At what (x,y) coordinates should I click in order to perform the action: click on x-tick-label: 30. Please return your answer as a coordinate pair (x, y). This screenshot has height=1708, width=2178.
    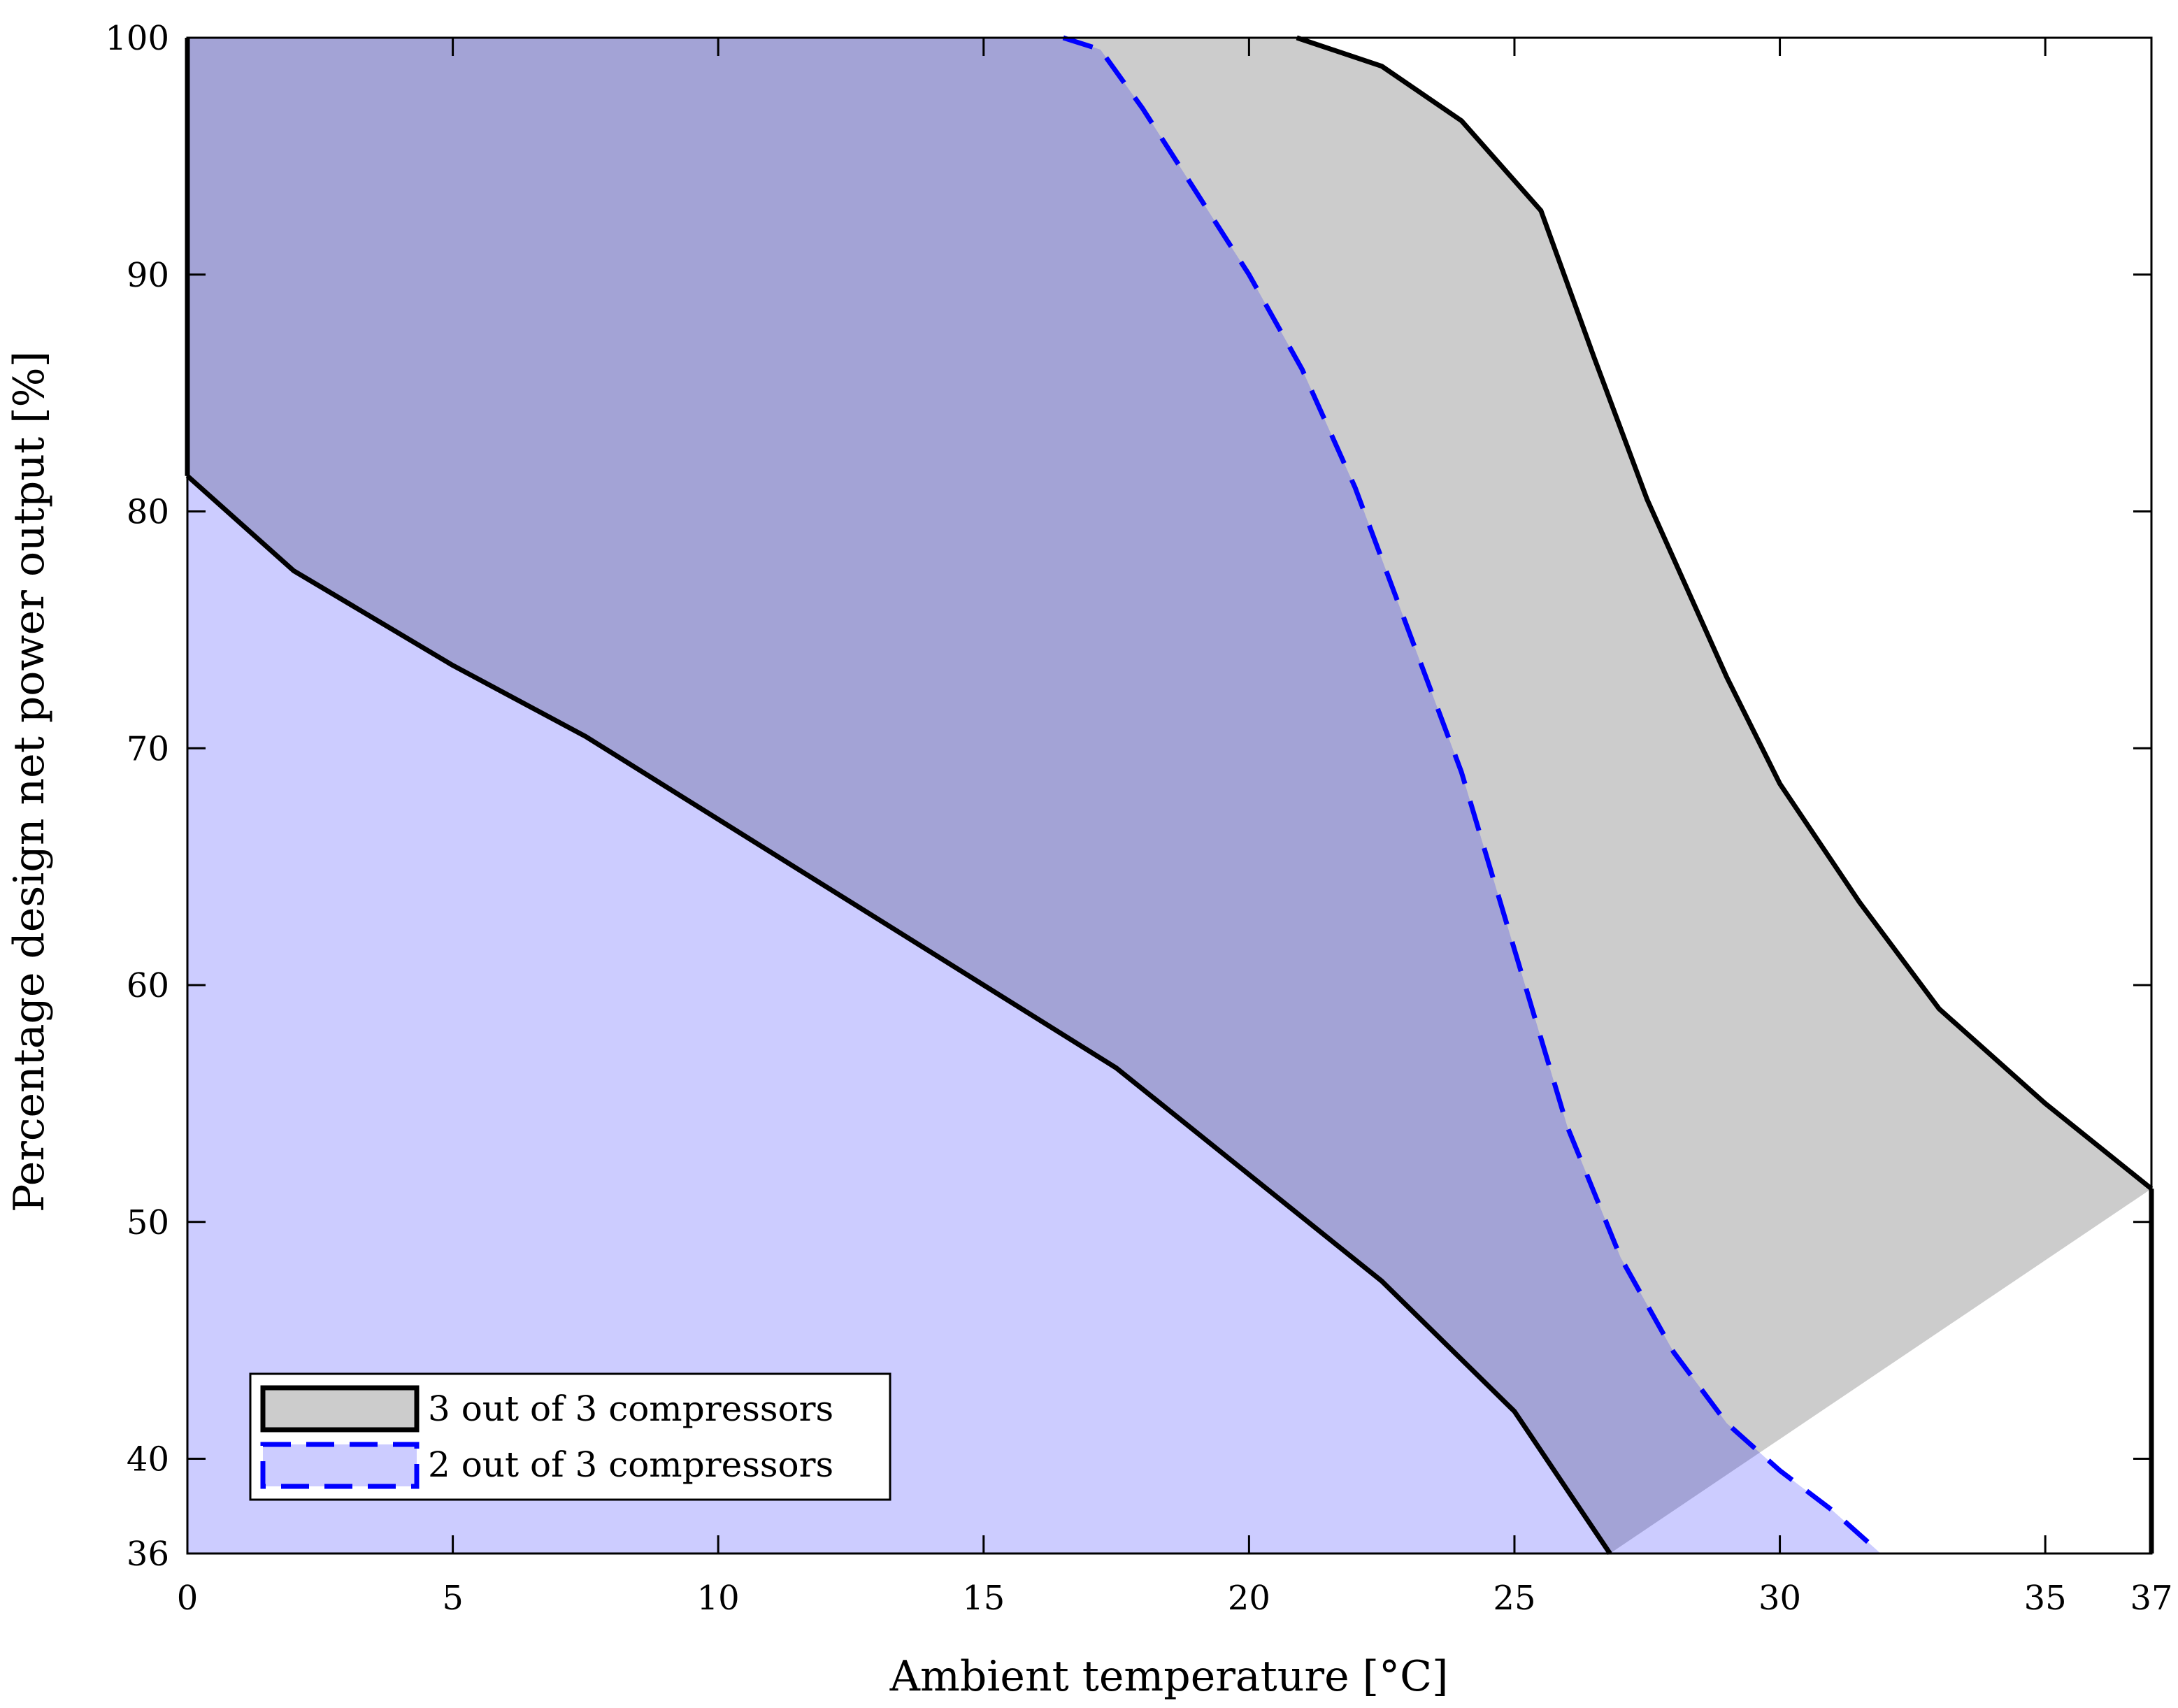
    Looking at the image, I should click on (1780, 1599).